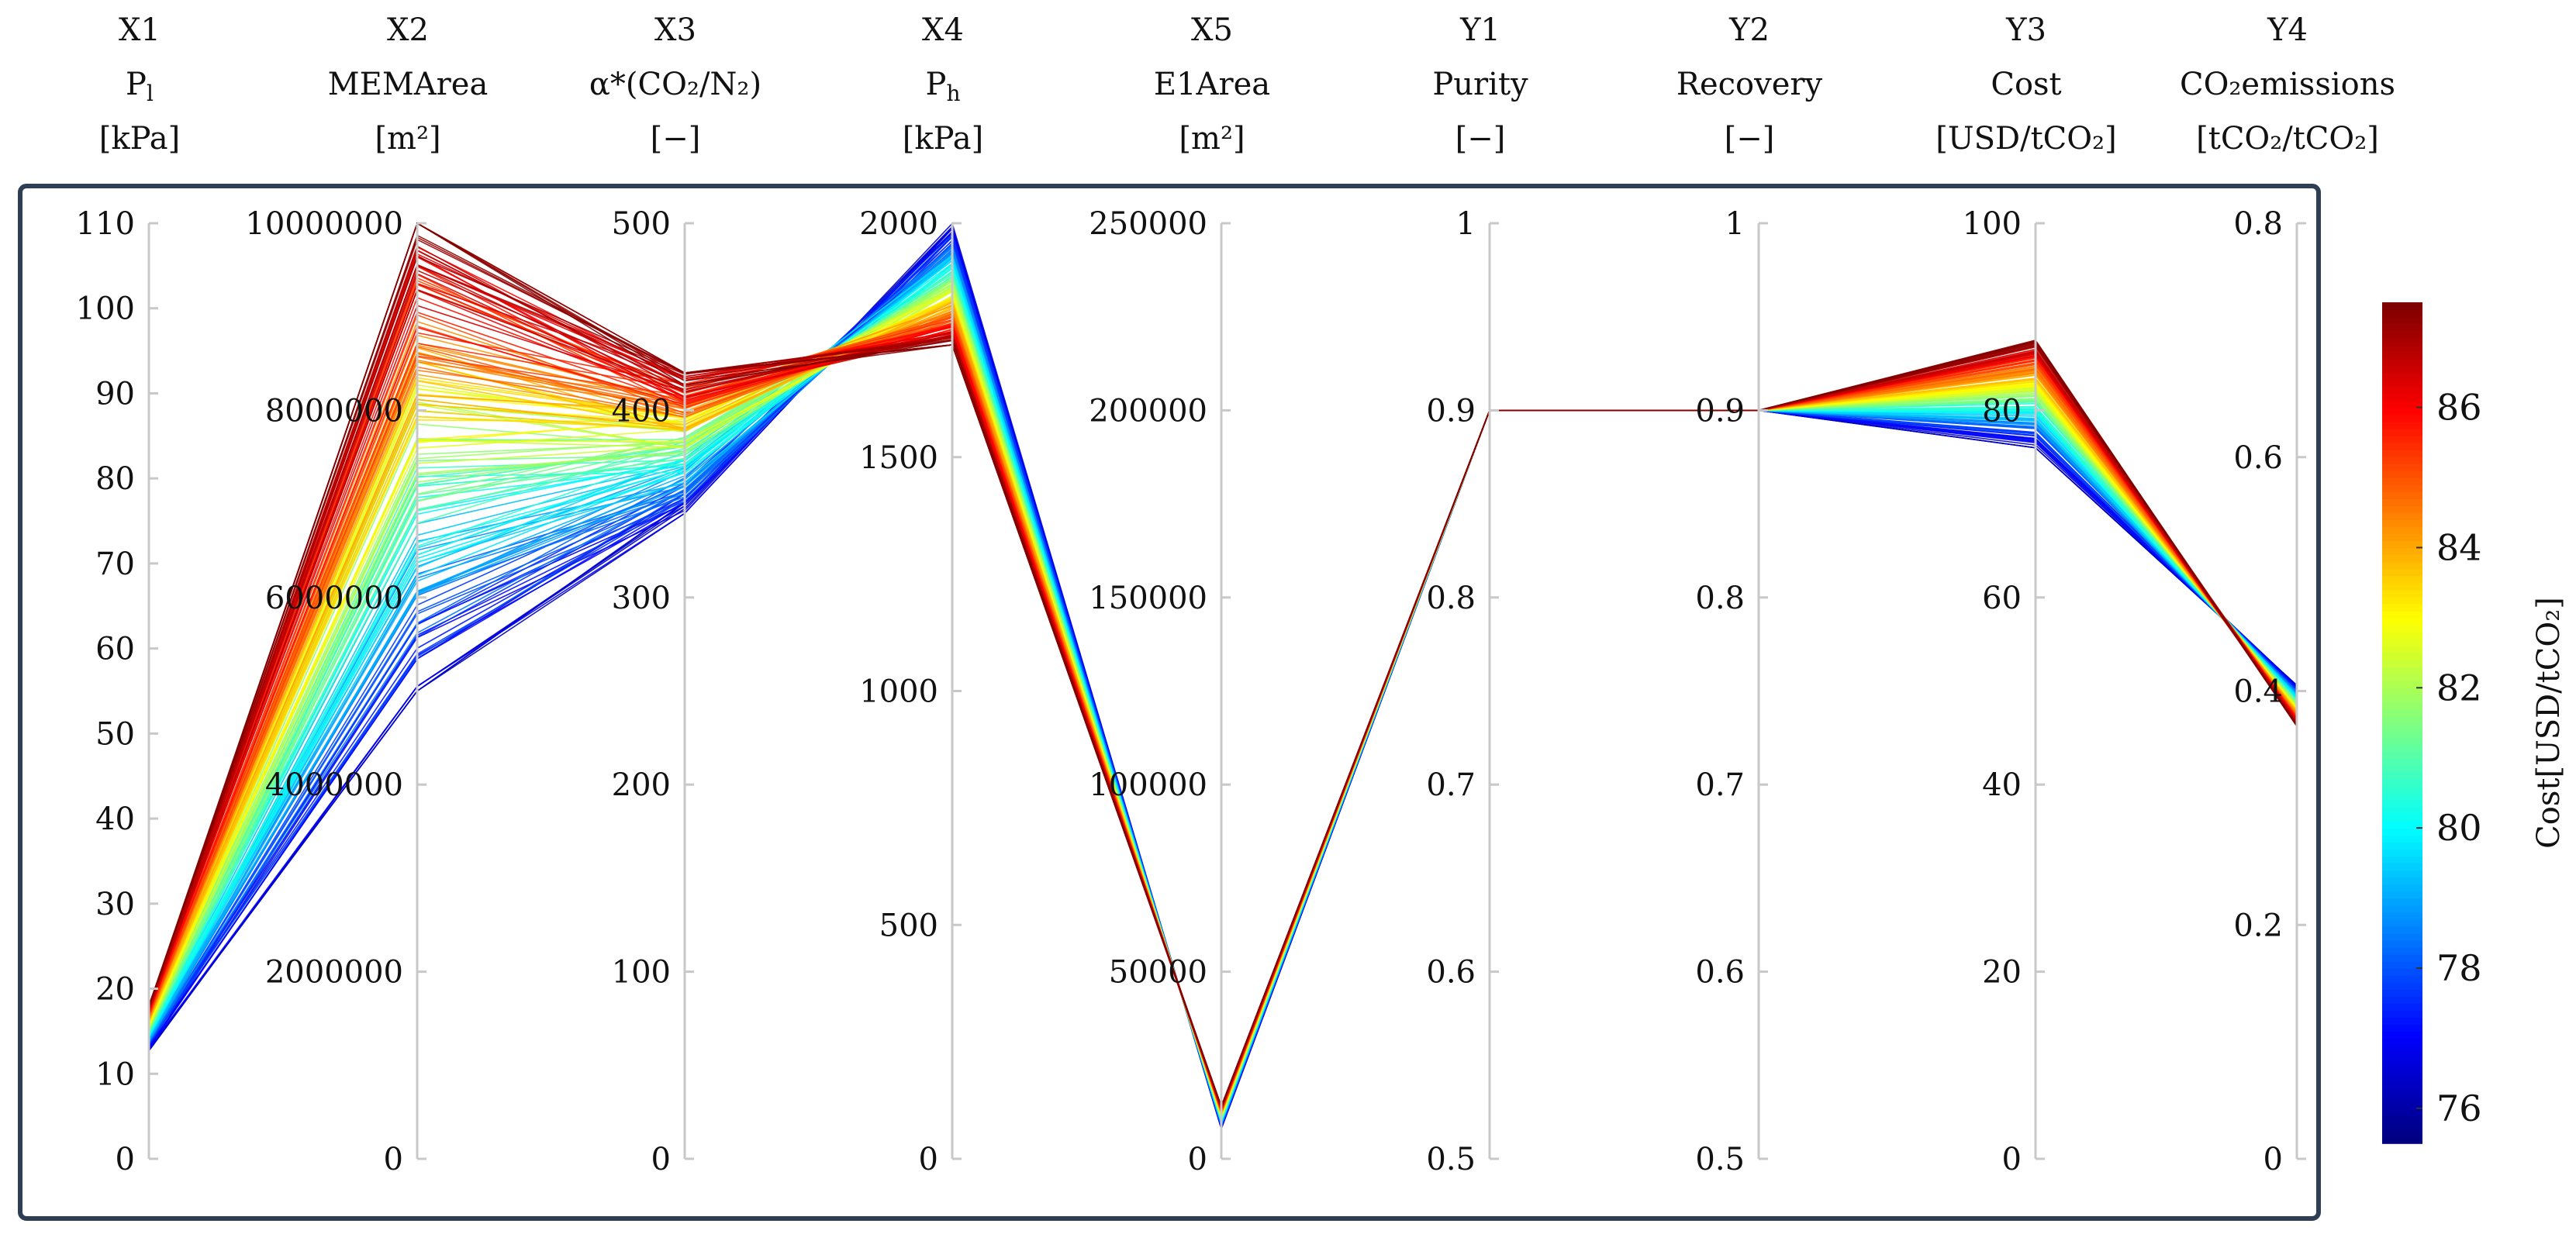 This screenshot has height=1234, width=2576. I want to click on tick-label: 10, so click(115, 1074).